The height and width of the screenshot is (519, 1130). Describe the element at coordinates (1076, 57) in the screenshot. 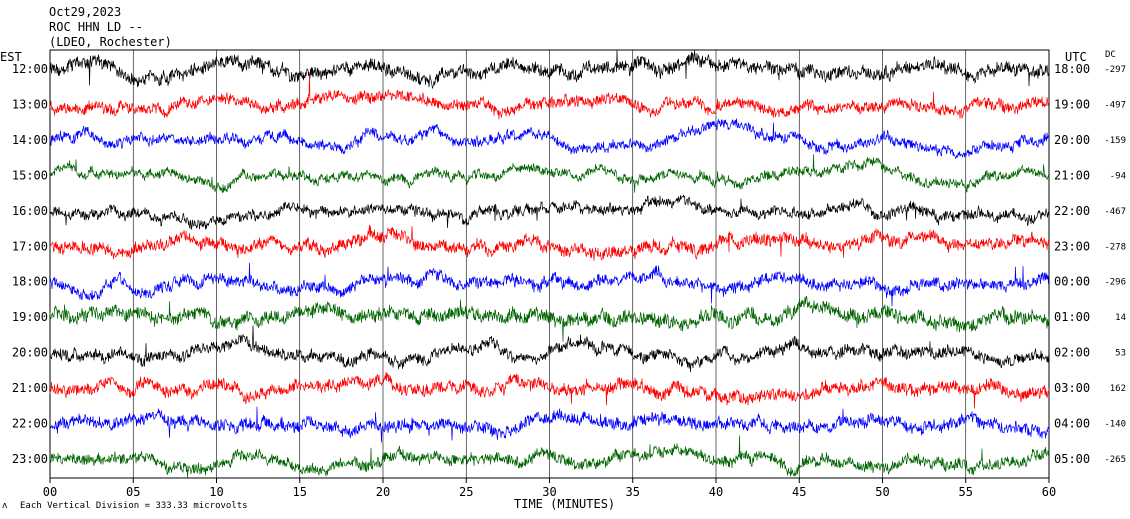

I see `utc-axis-label: UTC` at that location.